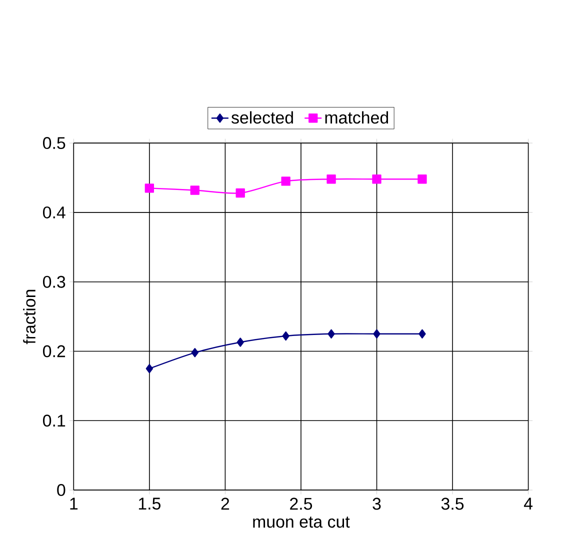 This screenshot has width=579, height=550. Describe the element at coordinates (149, 504) in the screenshot. I see `x-tick-label: 1.5` at that location.